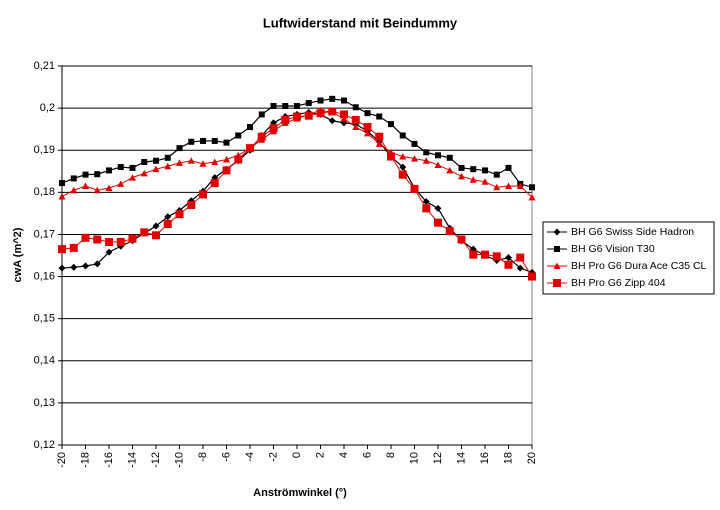  What do you see at coordinates (414, 458) in the screenshot?
I see `x-tick-label: 10` at bounding box center [414, 458].